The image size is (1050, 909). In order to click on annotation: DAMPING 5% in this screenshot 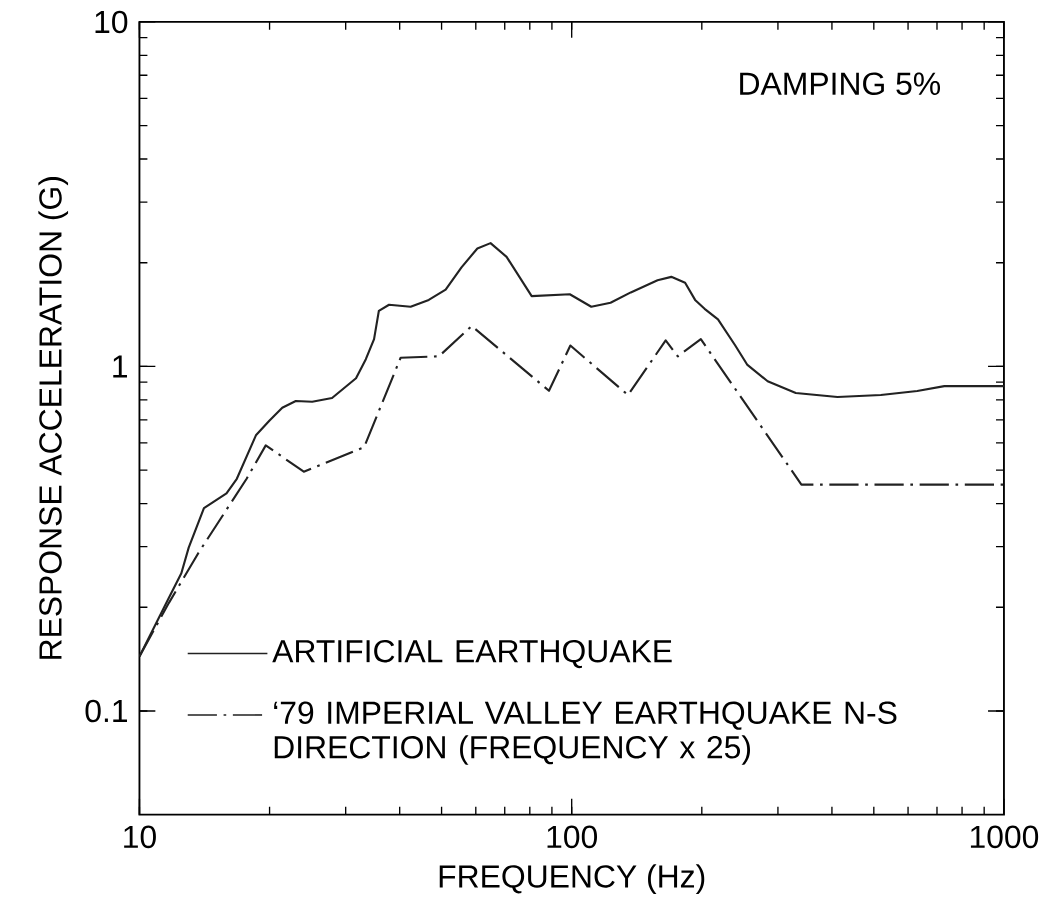, I will do `click(840, 83)`.